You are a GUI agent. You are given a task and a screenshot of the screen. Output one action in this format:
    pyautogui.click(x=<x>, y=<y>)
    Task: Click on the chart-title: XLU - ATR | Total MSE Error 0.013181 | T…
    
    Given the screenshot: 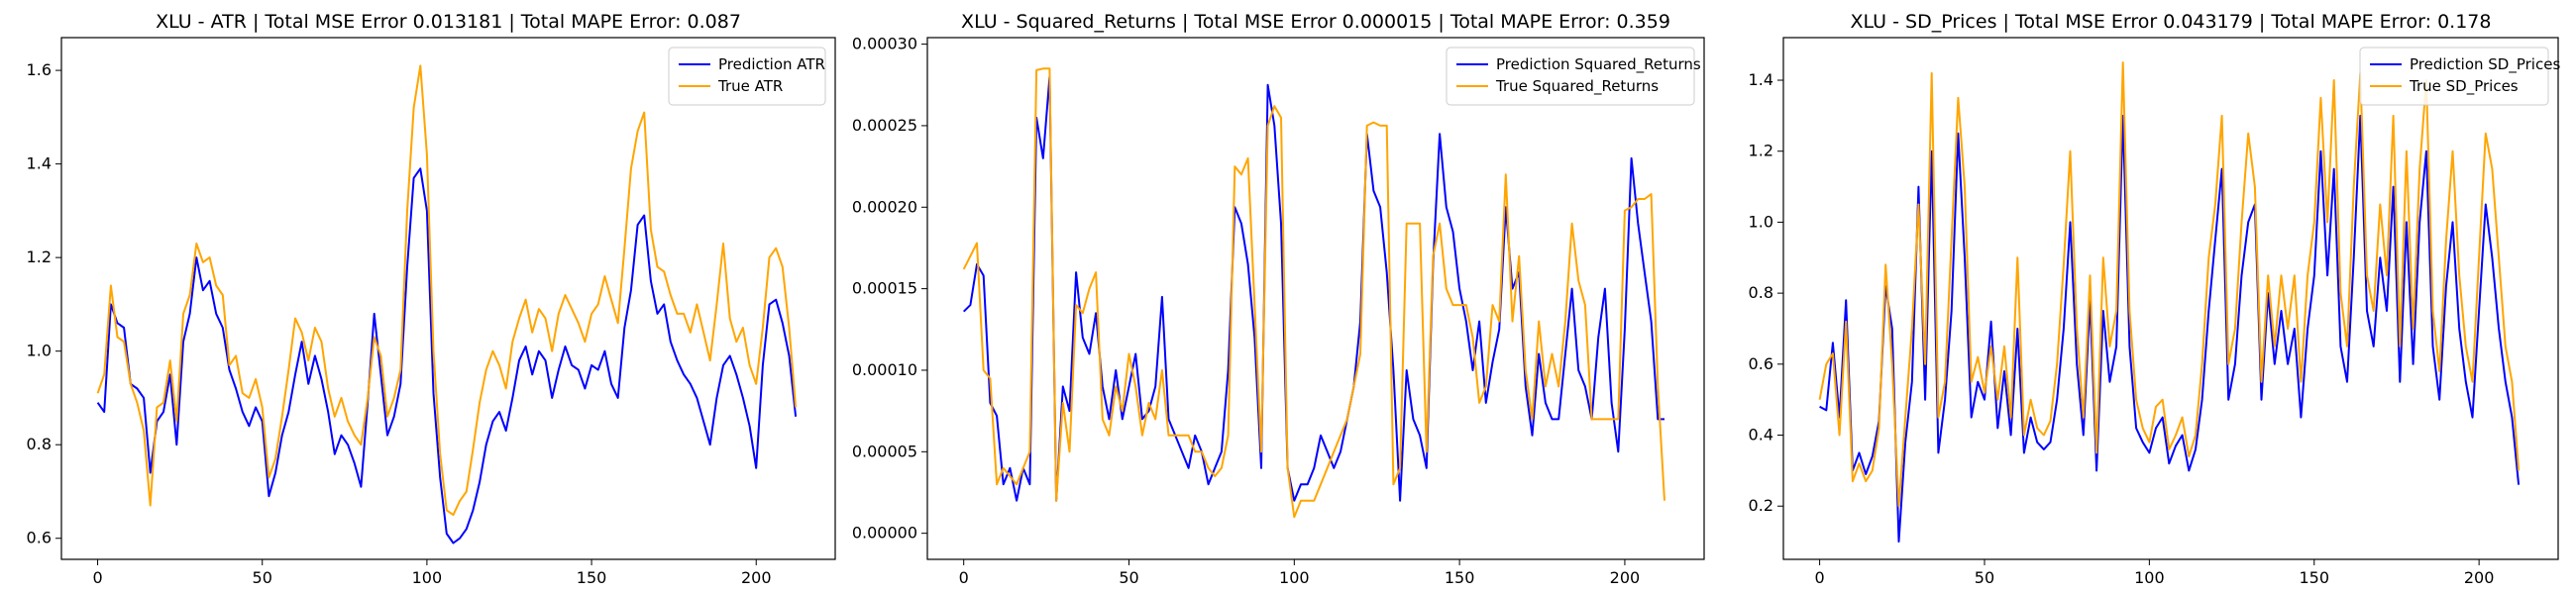 What is the action you would take?
    pyautogui.click(x=448, y=22)
    